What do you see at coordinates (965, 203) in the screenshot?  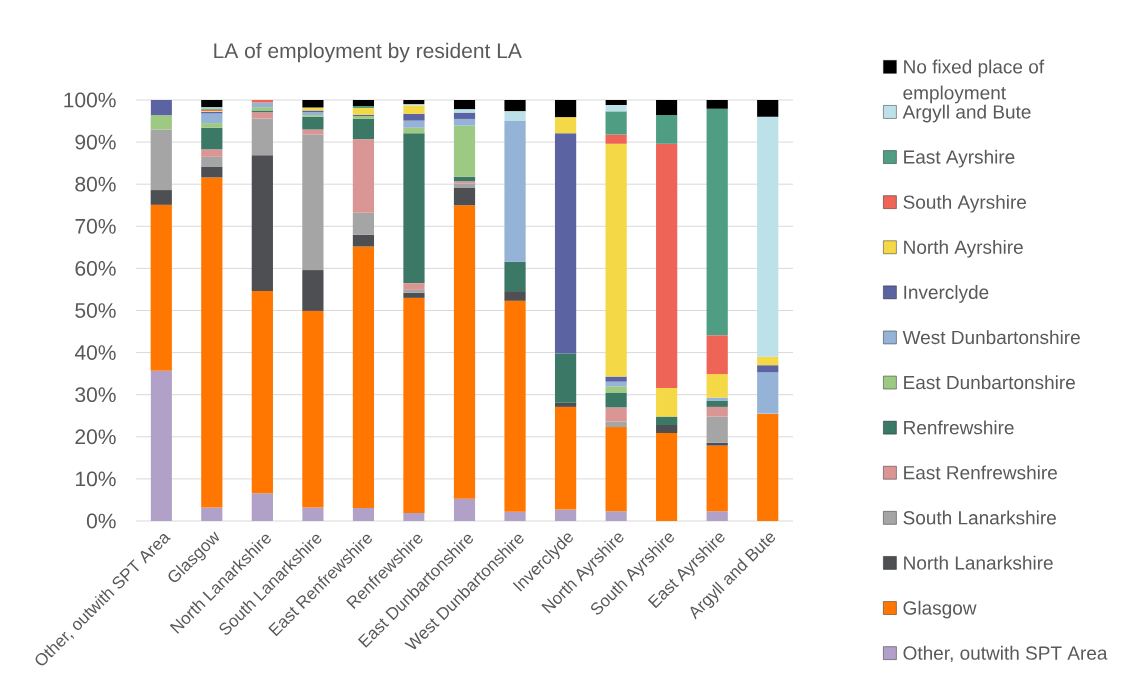 I see `legend-label: South Ayrshire` at bounding box center [965, 203].